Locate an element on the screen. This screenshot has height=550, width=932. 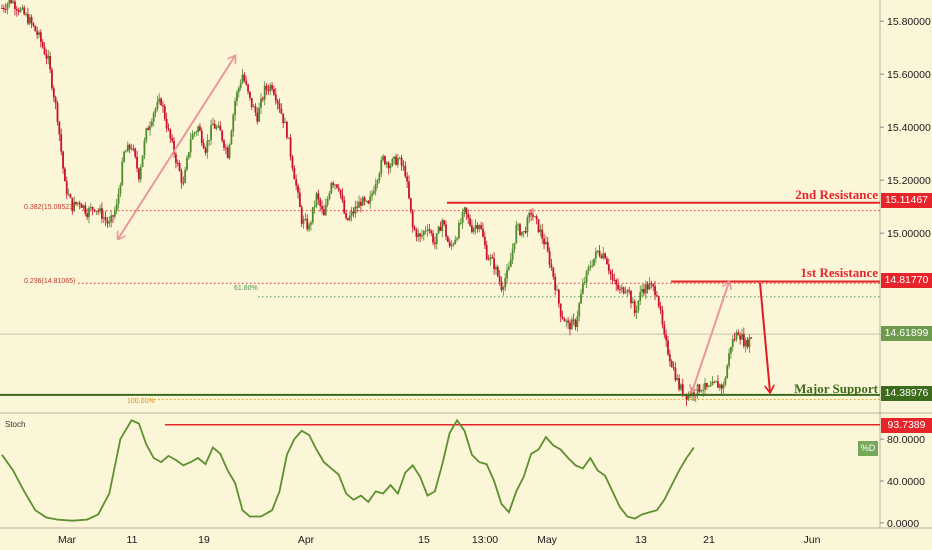
price-tick-label: 15.80000 is located at coordinates (909, 22).